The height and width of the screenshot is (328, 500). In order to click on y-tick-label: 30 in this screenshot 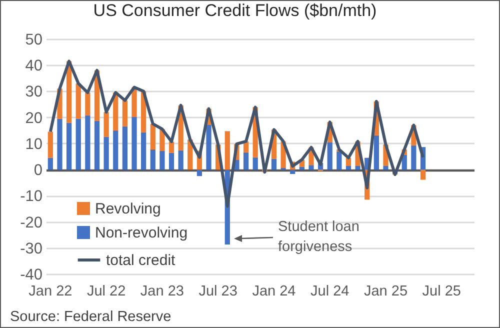, I will do `click(34, 92)`.